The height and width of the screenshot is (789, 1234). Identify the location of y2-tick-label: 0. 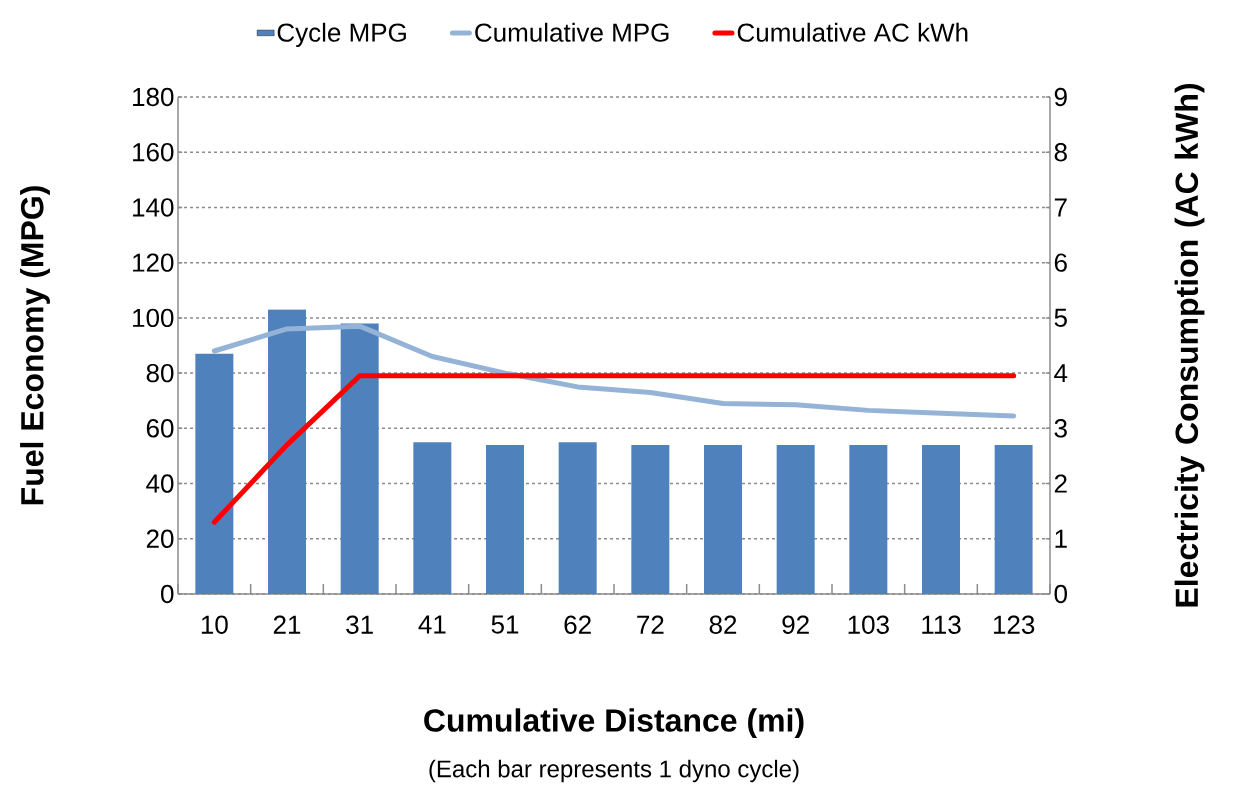
(1060, 594).